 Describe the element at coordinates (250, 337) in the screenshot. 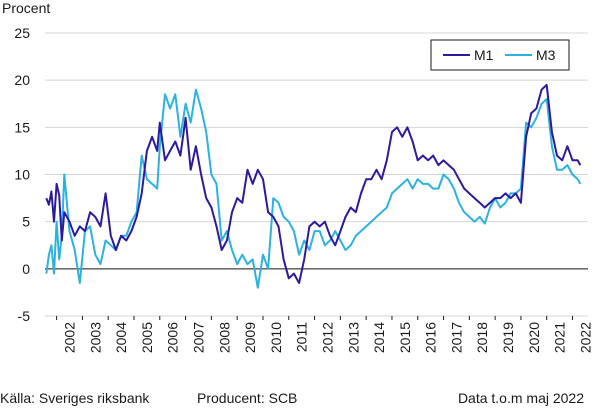

I see `x-tick-label: 2009` at that location.